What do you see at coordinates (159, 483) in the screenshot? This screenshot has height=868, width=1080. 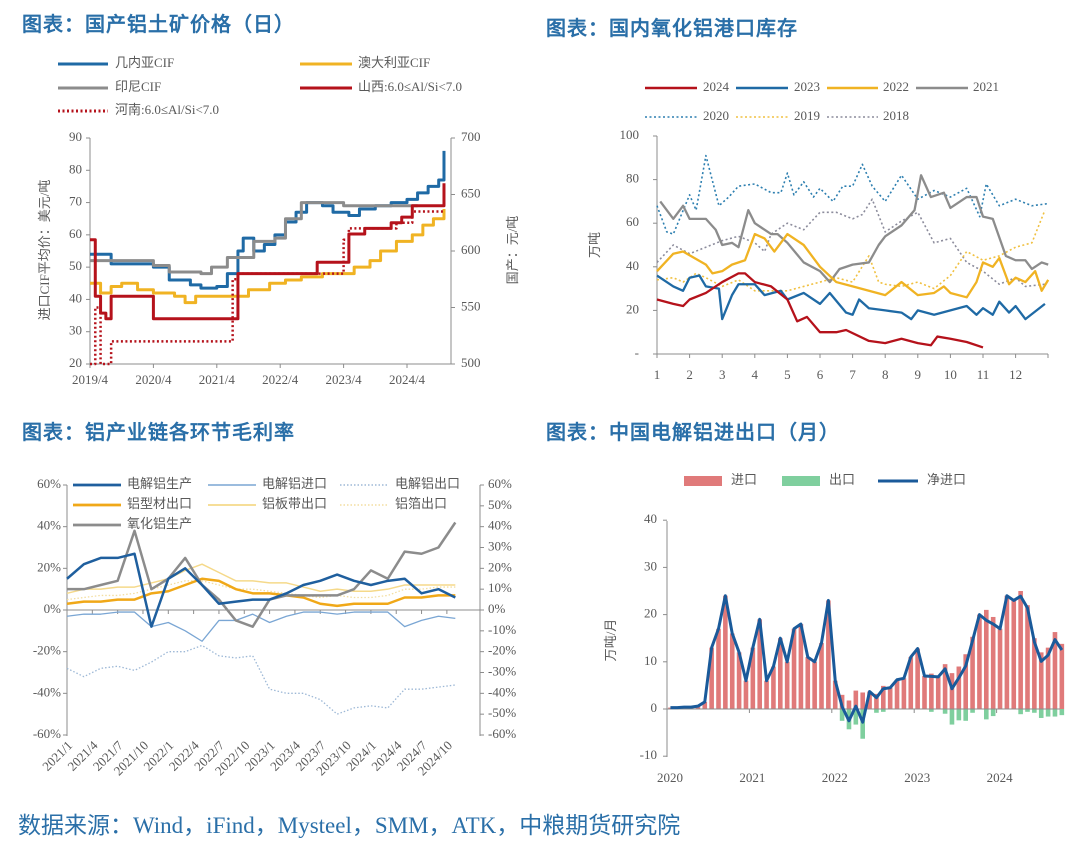 I see `legend-label: 电解铝生产` at bounding box center [159, 483].